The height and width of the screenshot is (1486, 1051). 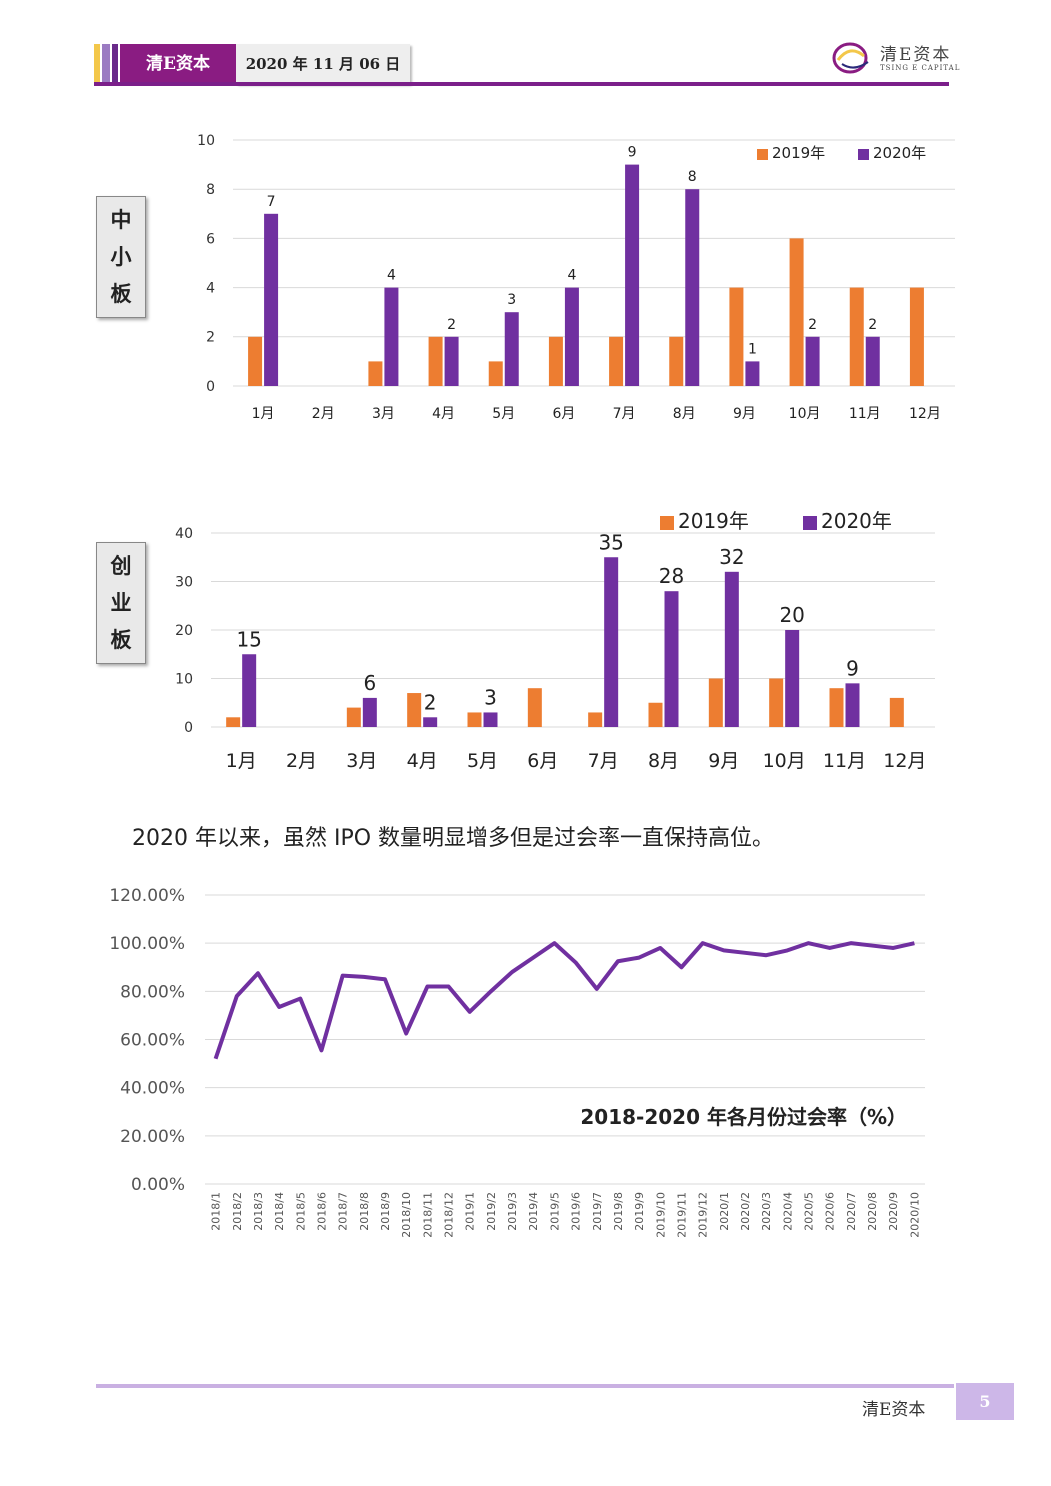 I want to click on y-tick-label: 80.00%, so click(x=152, y=992).